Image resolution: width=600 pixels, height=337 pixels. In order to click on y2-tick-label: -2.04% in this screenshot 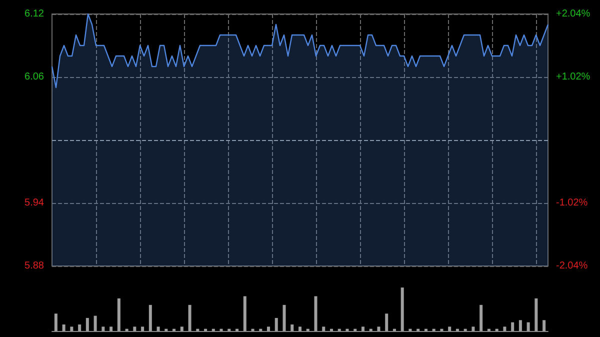, I will do `click(572, 266)`.